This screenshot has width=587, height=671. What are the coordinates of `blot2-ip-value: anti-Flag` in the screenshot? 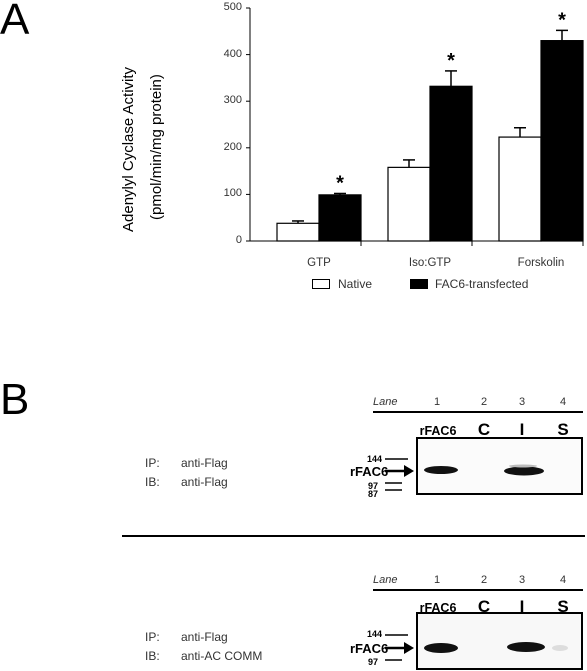 It's located at (204, 637).